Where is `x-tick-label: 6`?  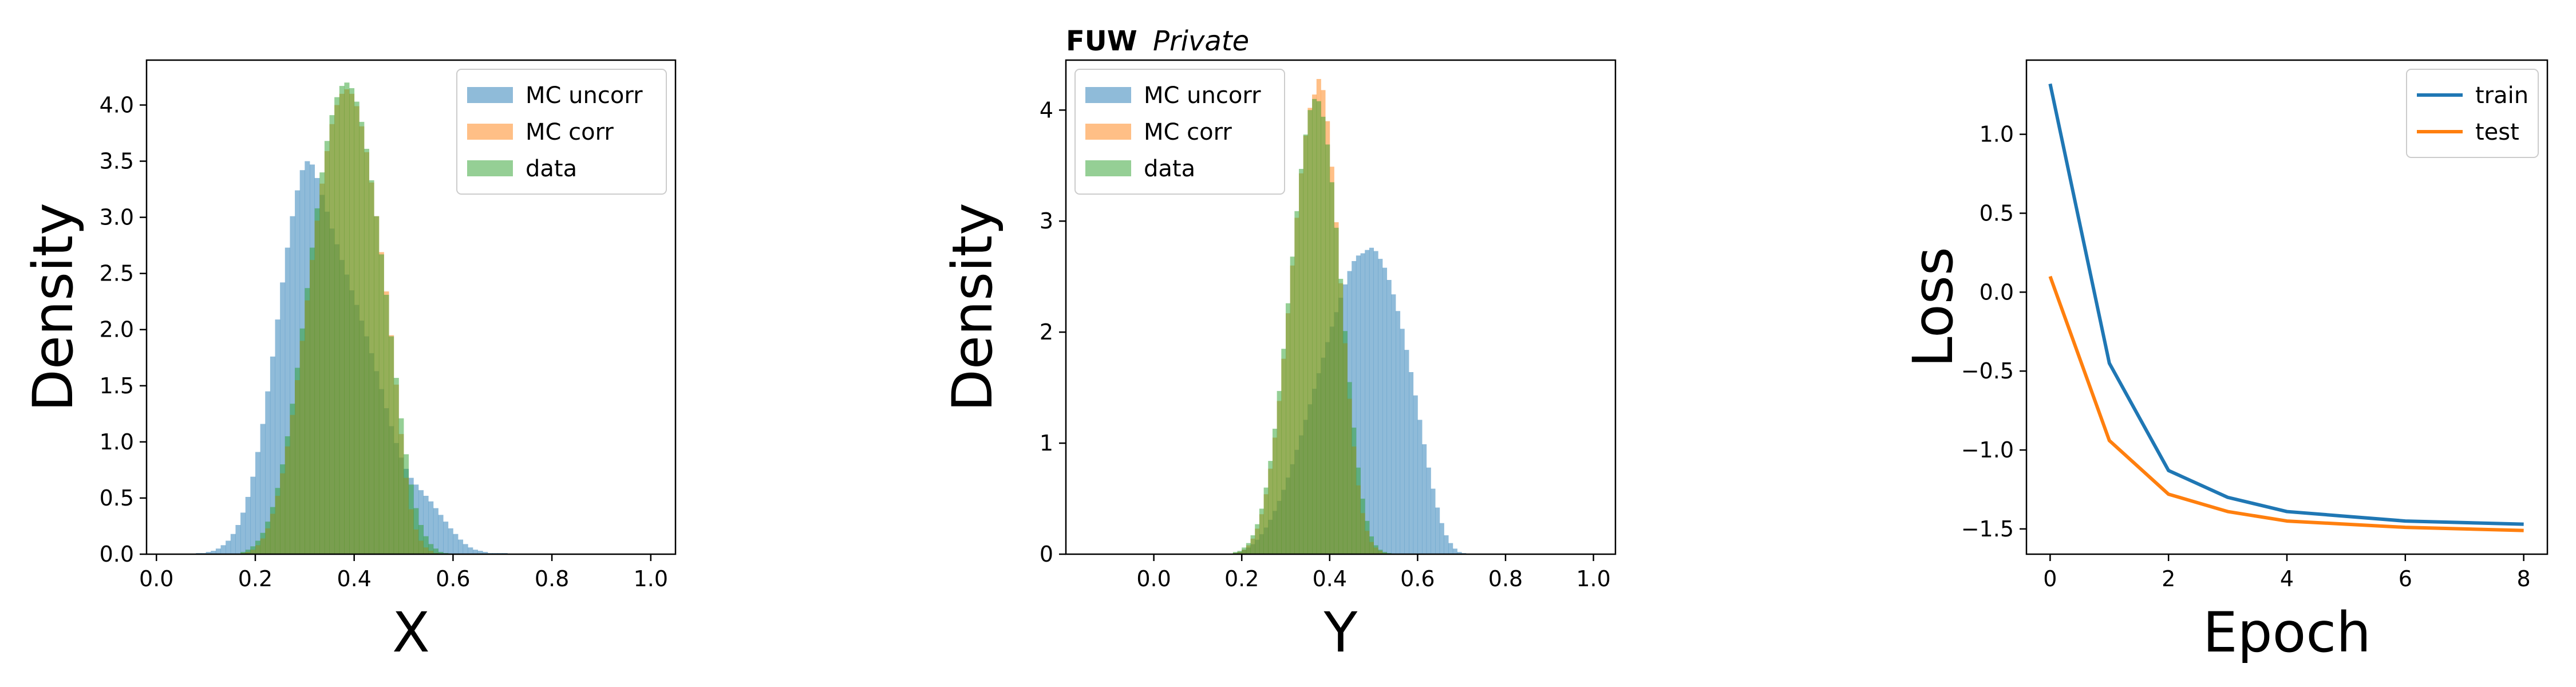 x-tick-label: 6 is located at coordinates (2405, 578).